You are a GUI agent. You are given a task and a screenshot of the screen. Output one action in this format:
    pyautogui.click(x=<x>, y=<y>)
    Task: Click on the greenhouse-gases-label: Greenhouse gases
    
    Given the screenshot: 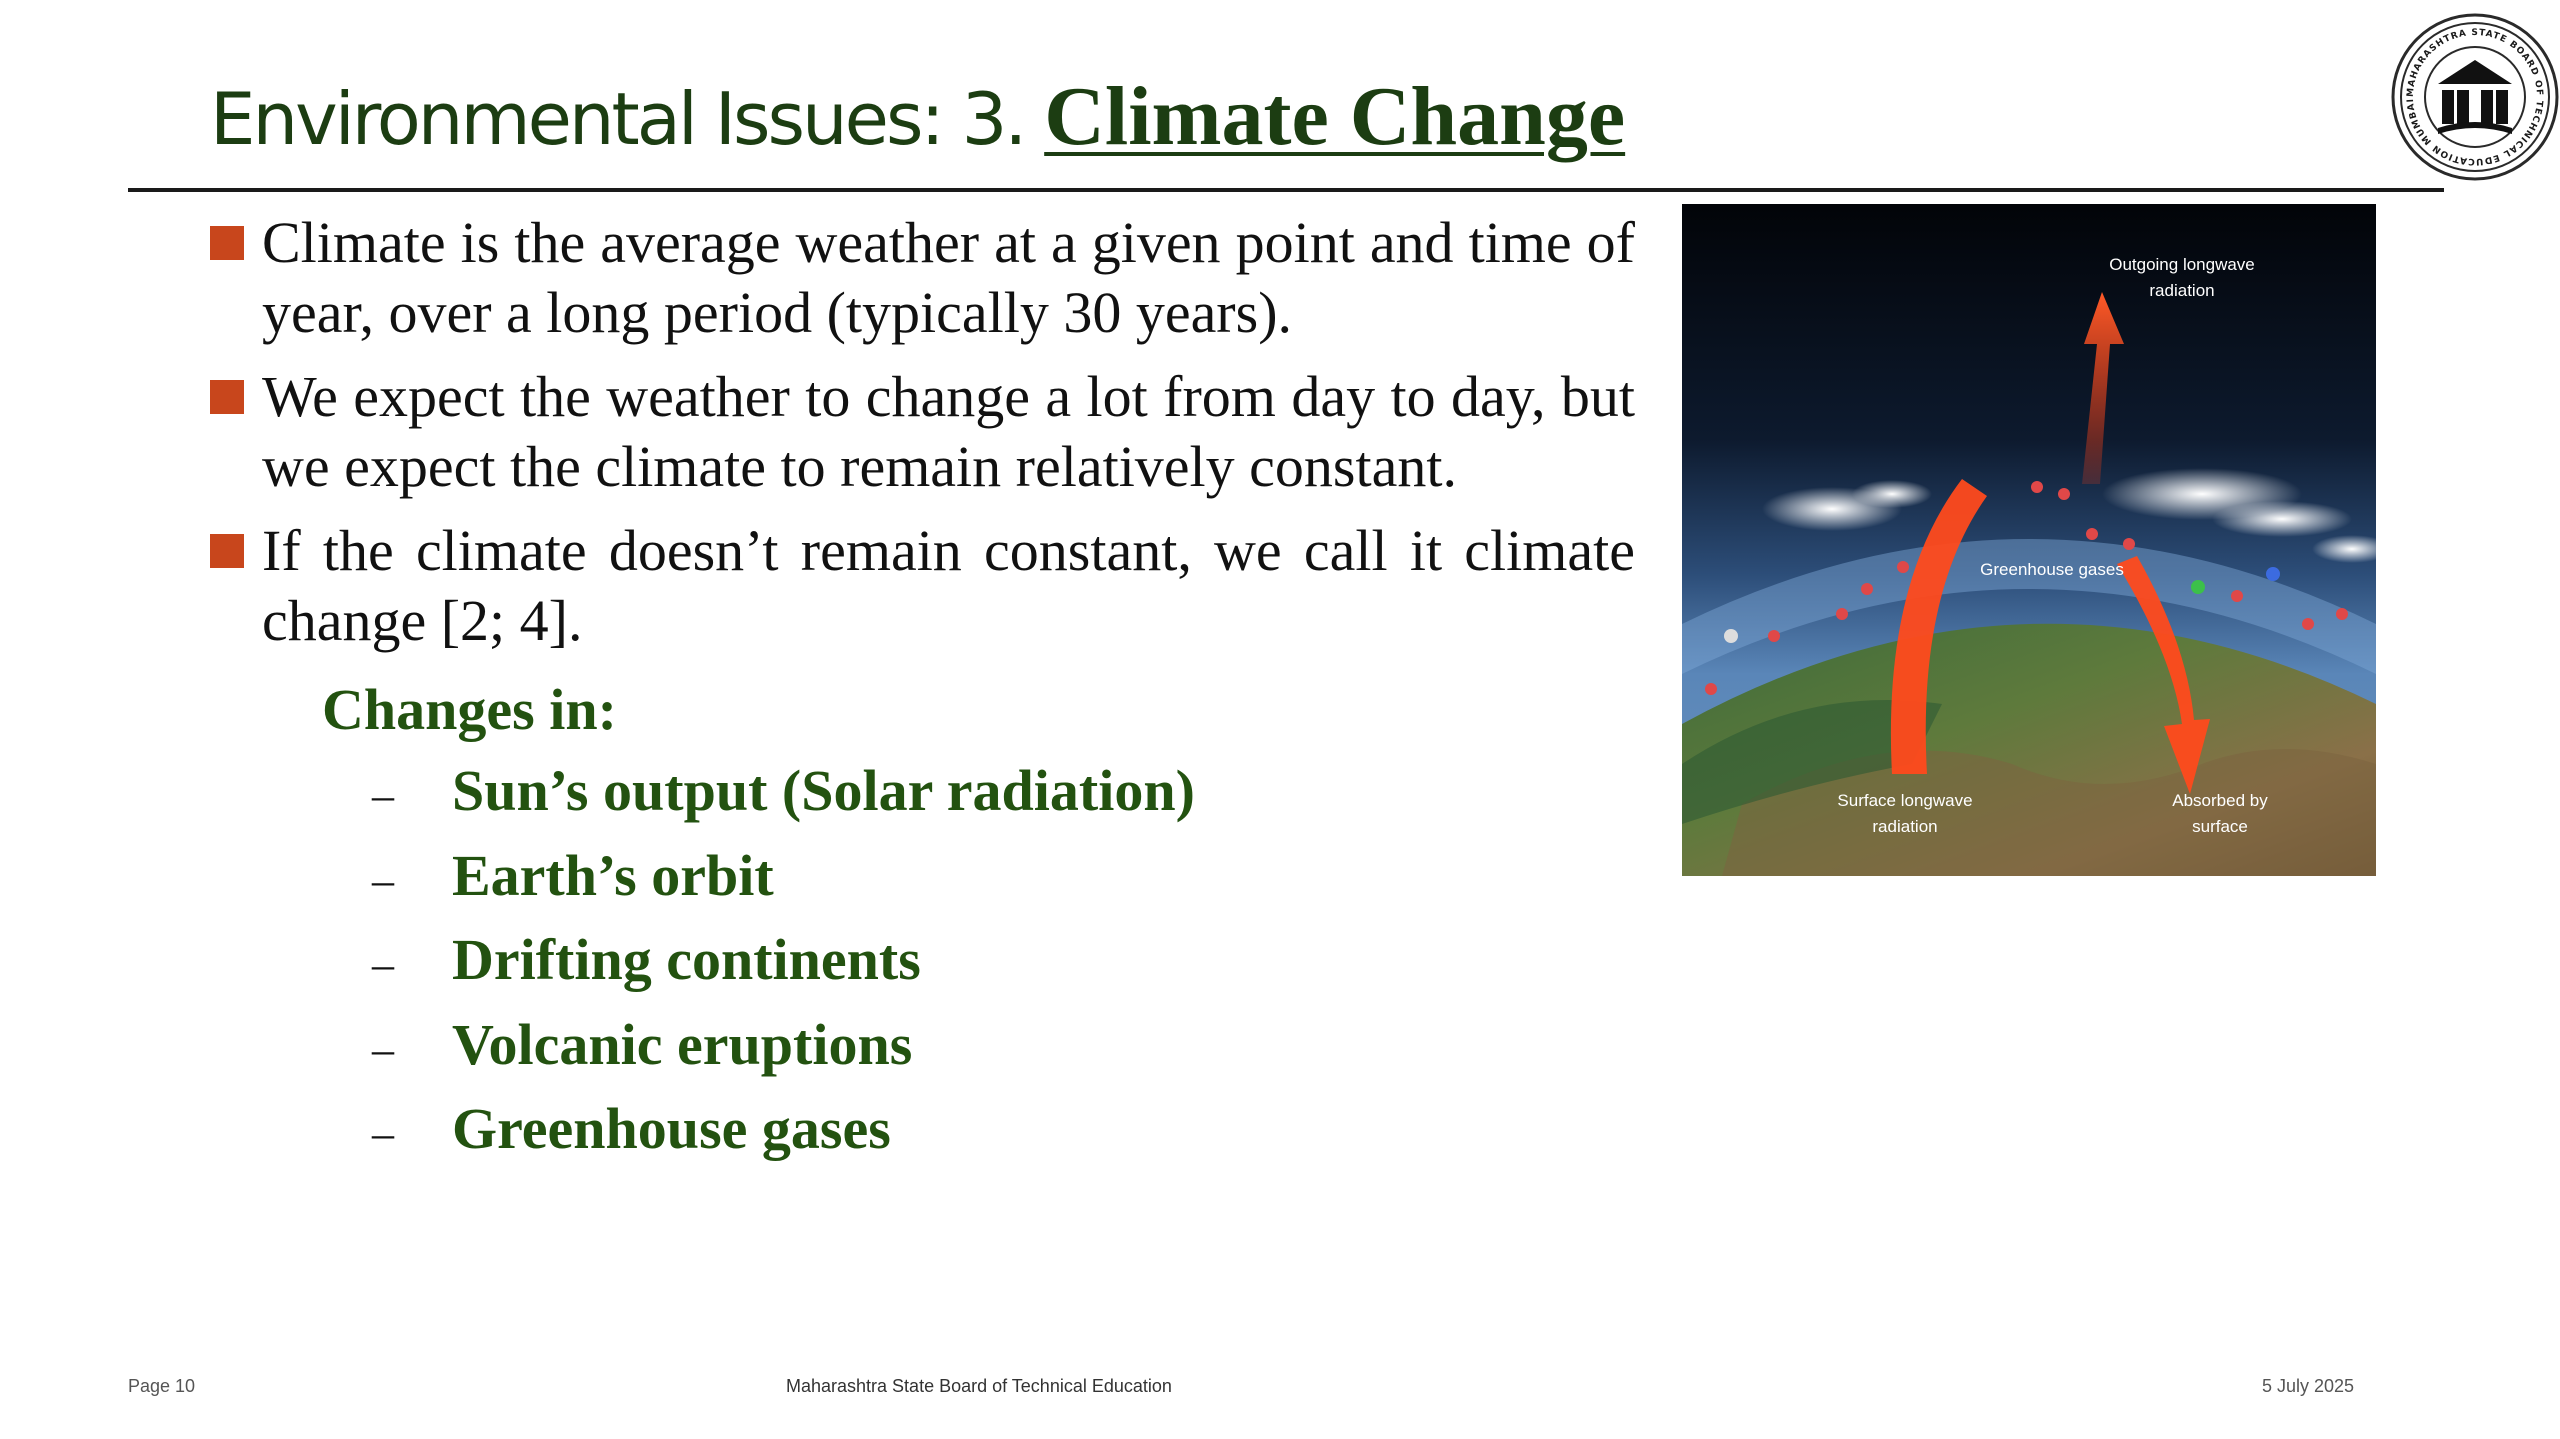 What is the action you would take?
    pyautogui.click(x=2052, y=569)
    